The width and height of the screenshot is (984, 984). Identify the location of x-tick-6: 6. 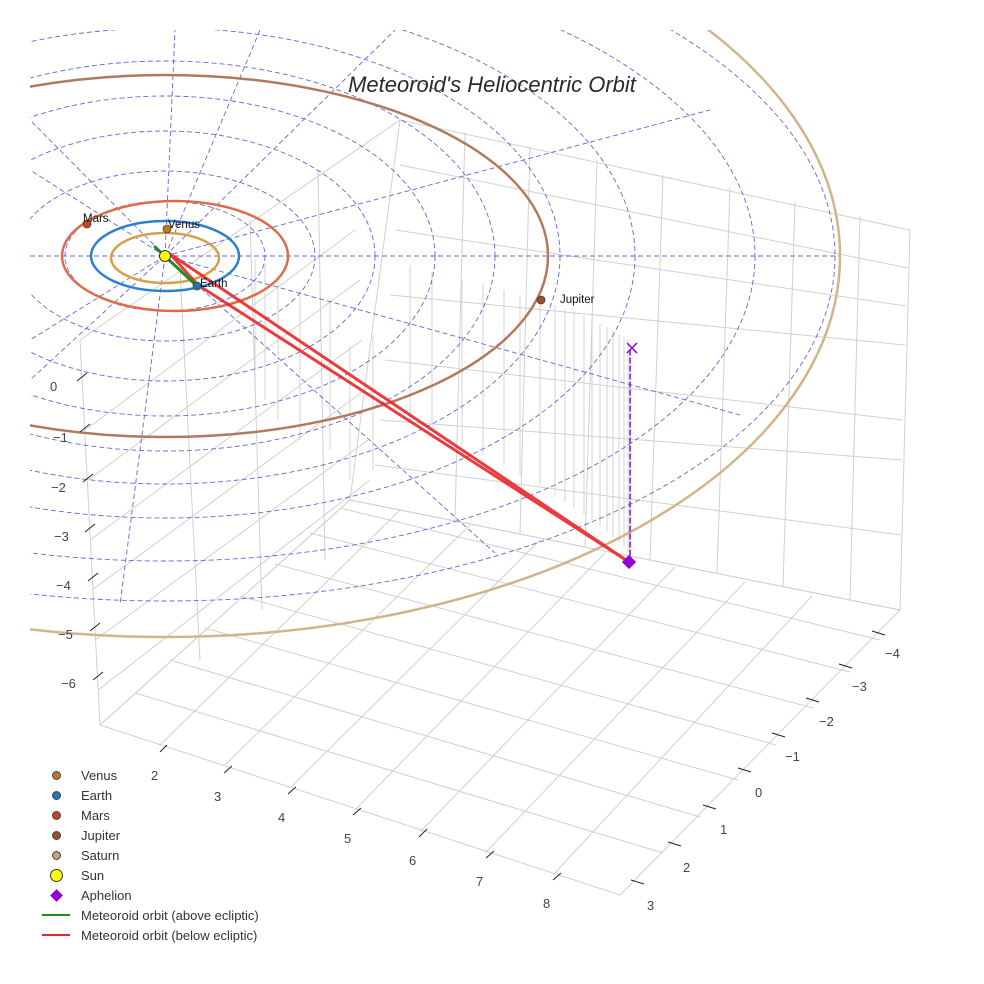
(412, 860).